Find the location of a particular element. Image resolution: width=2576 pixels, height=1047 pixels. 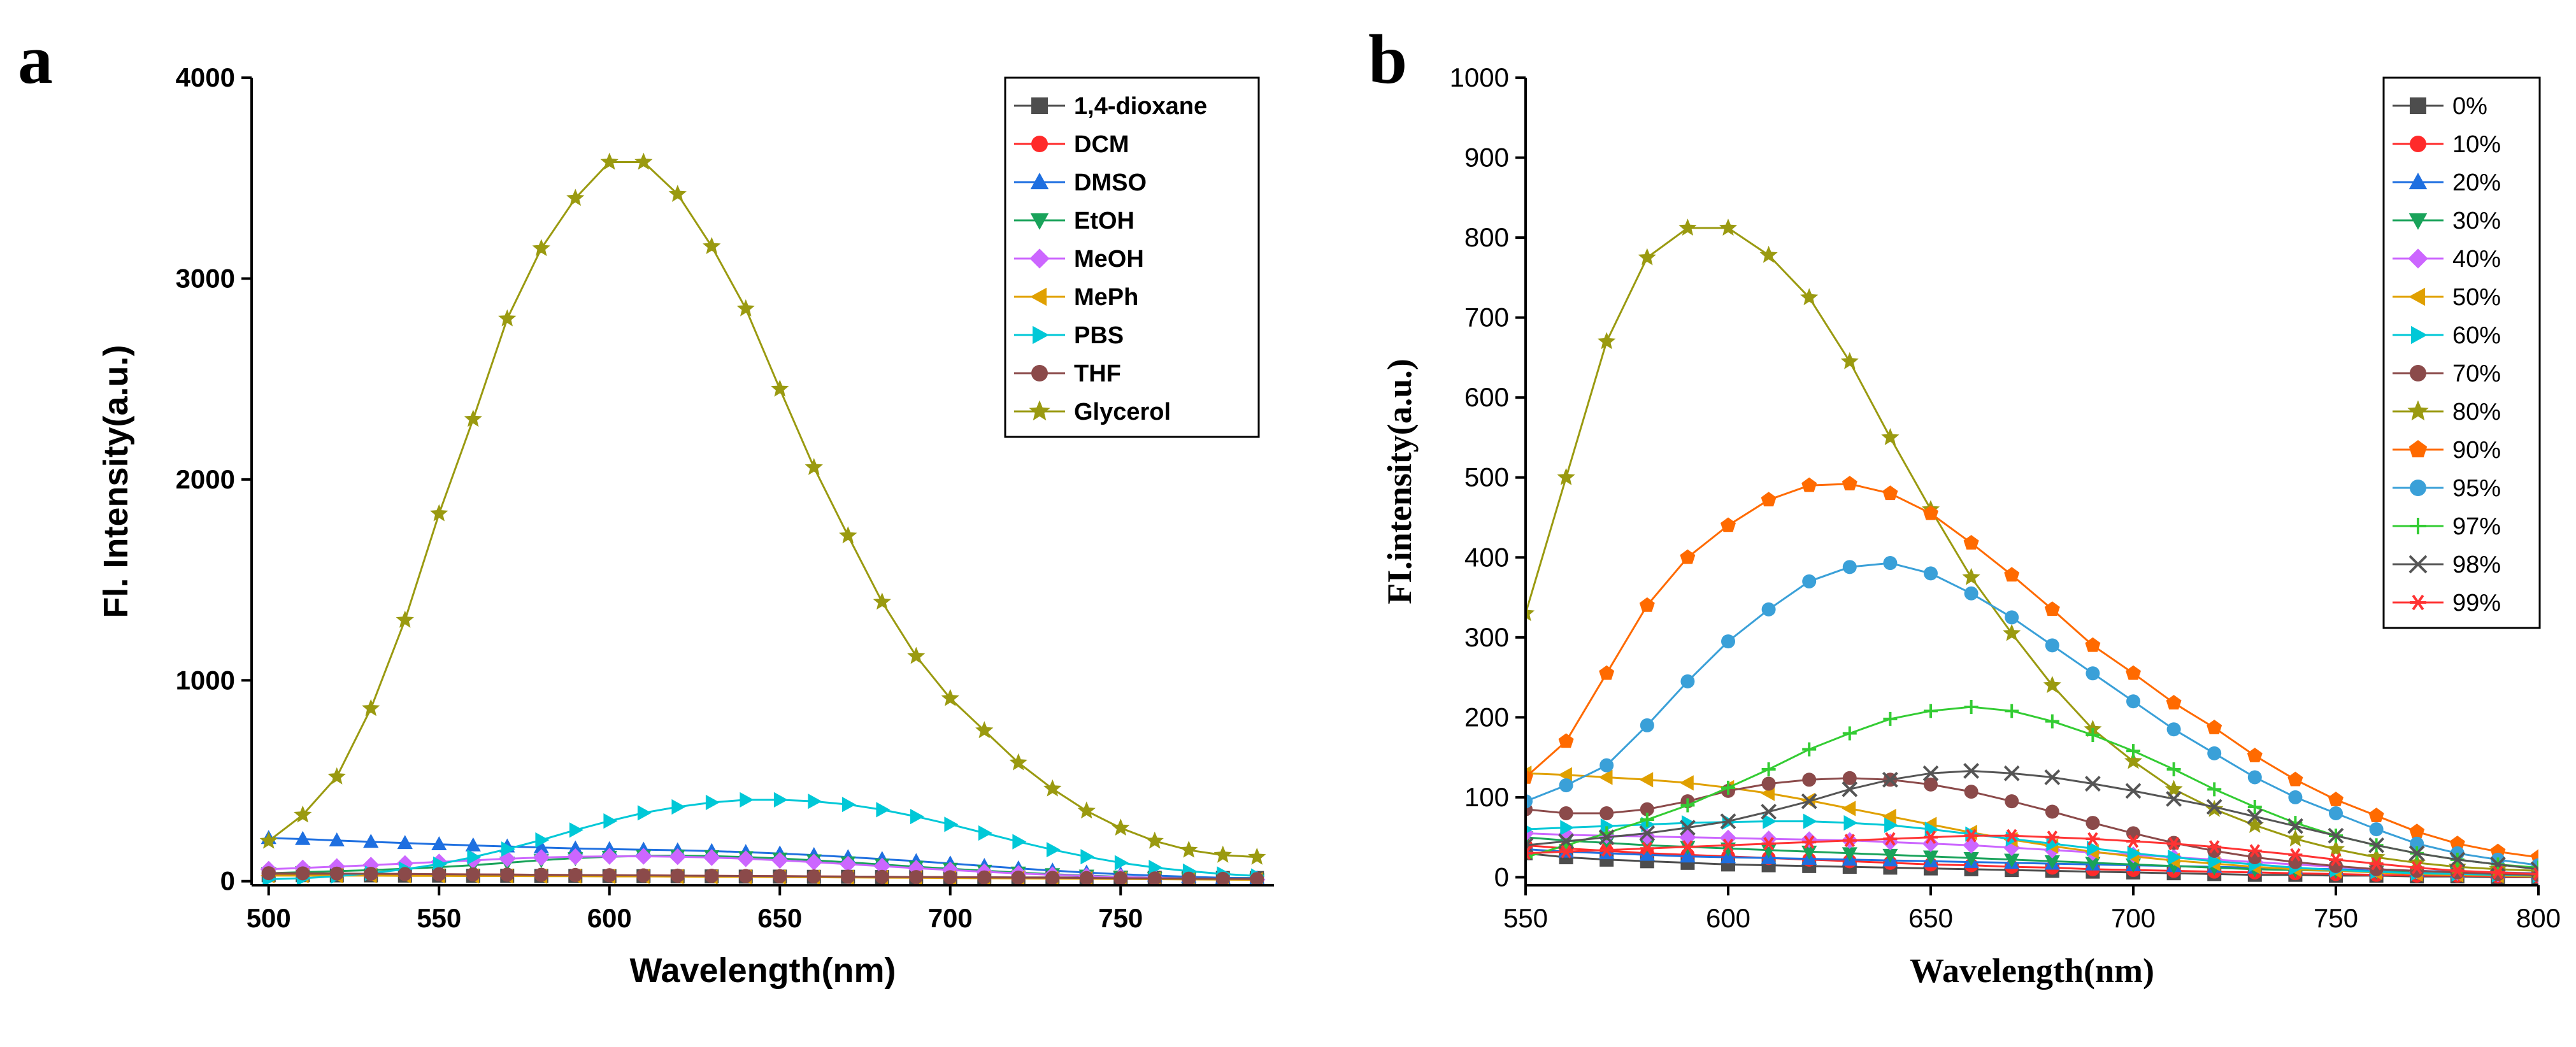

legend-label: 0% is located at coordinates (2469, 106).